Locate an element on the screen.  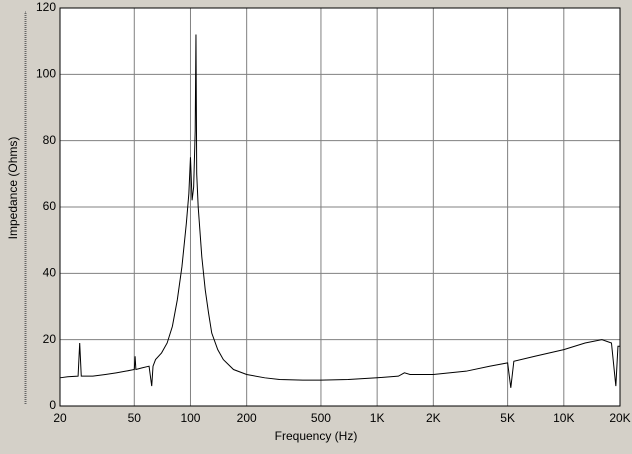
x-tick-label: 20K is located at coordinates (619, 418).